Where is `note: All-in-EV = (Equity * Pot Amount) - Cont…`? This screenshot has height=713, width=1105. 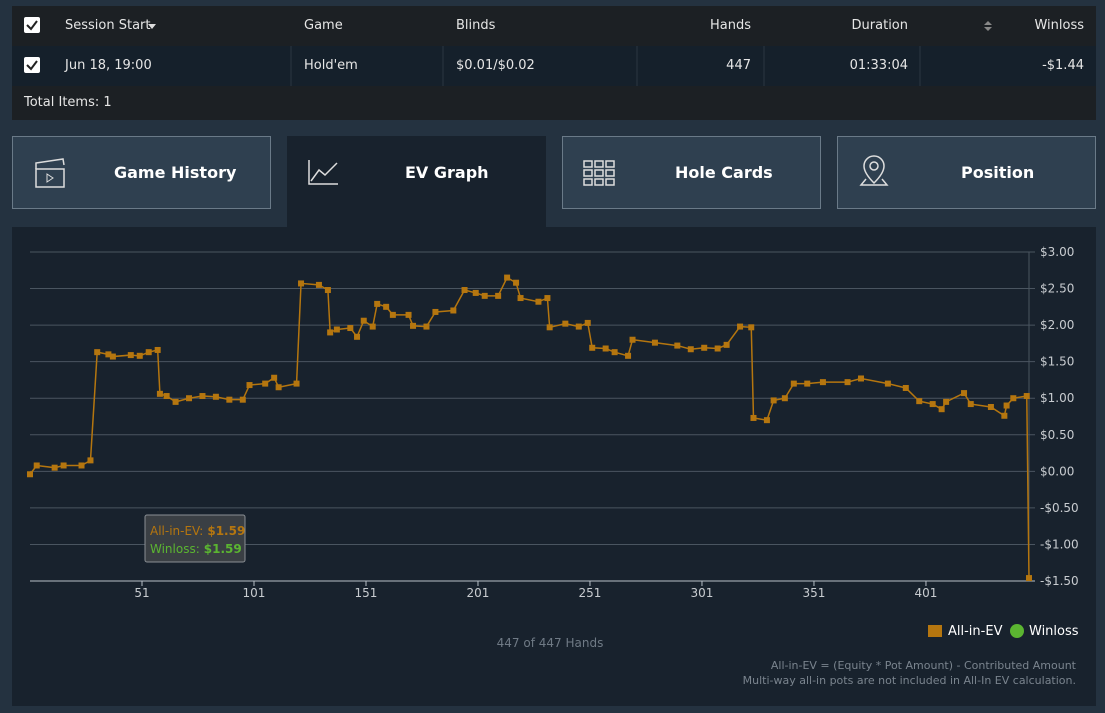
note: All-in-EV = (Equity * Pot Amount) - Cont… is located at coordinates (924, 665).